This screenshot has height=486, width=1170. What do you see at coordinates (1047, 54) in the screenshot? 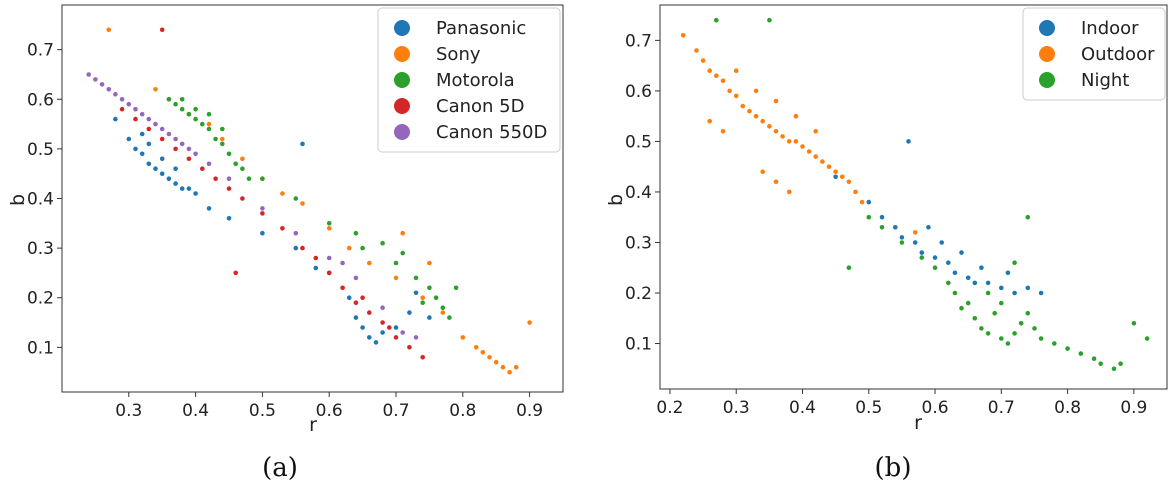
I see `legend-marker-outdoor` at bounding box center [1047, 54].